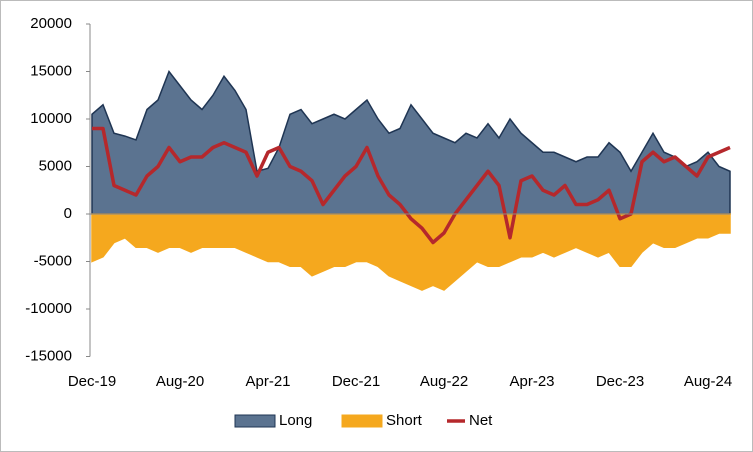 This screenshot has height=452, width=753. Describe the element at coordinates (180, 381) in the screenshot. I see `x-tick-label: Aug-20` at that location.